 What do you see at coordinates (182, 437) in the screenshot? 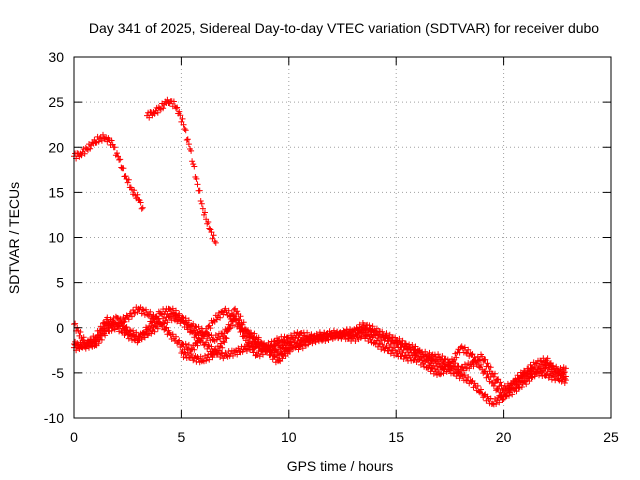
I see `x-tick-label: 5` at bounding box center [182, 437].